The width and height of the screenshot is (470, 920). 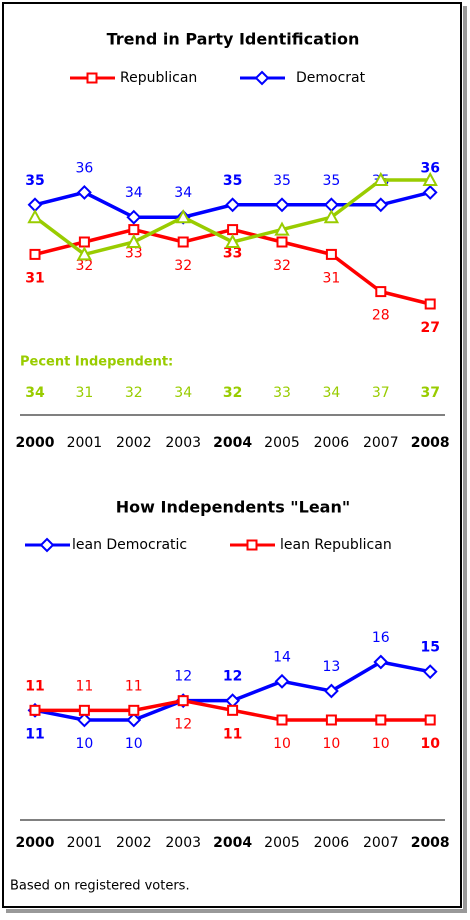 I want to click on value-label: 27, so click(x=429, y=328).